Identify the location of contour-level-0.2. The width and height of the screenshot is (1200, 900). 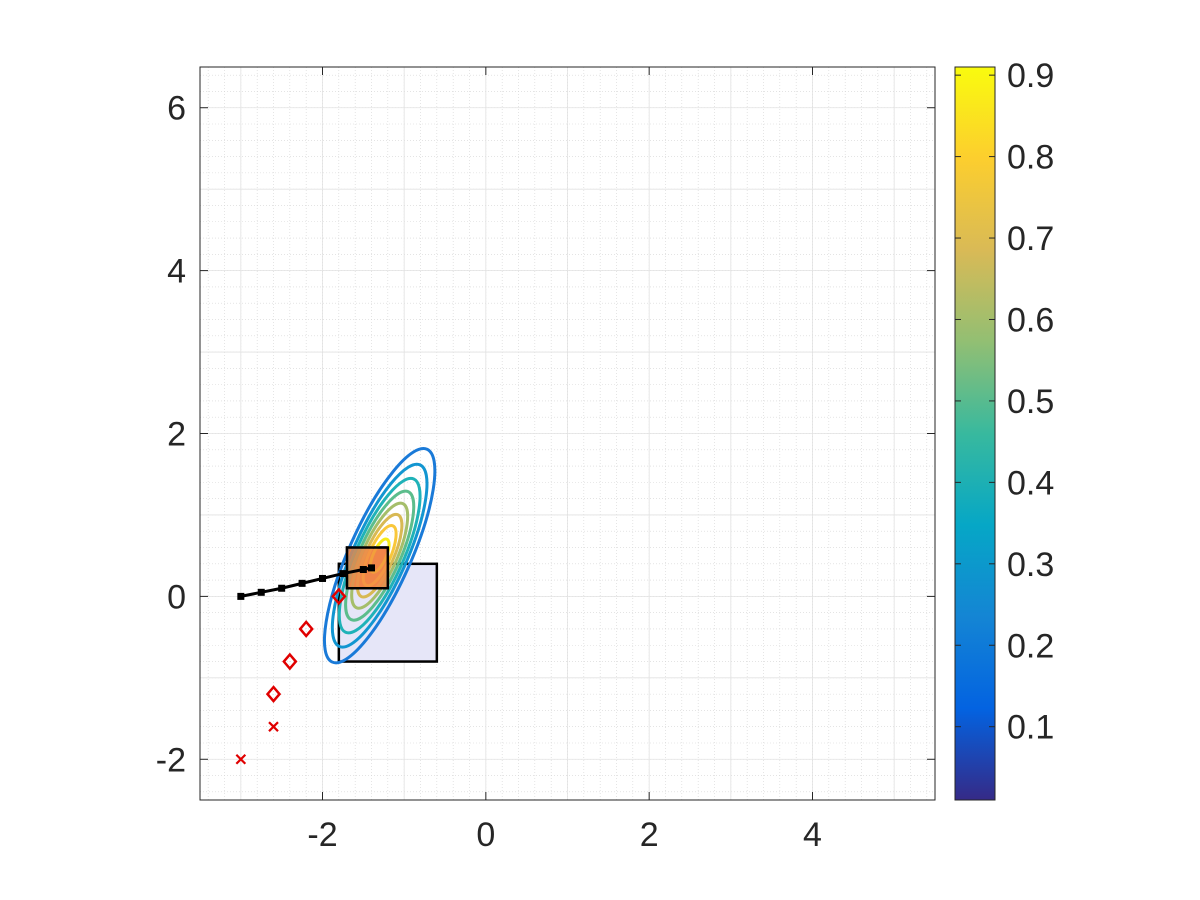
(379, 556).